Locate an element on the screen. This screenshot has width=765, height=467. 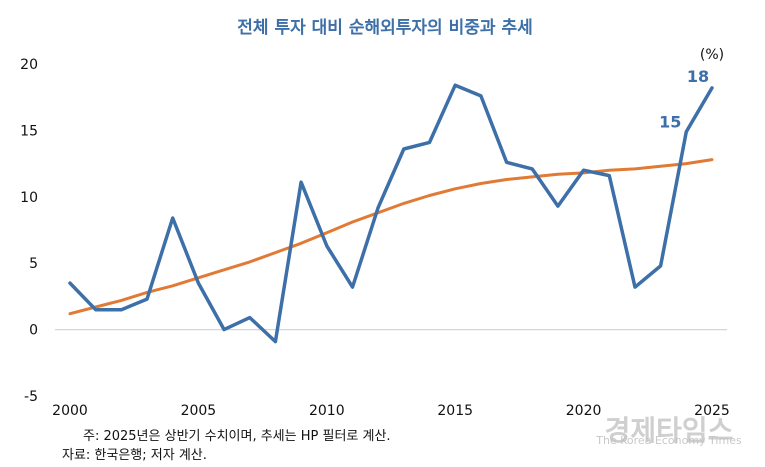
chart-title: 전체 투자 대비 순해외투자의 비중과 추세 is located at coordinates (384, 28).